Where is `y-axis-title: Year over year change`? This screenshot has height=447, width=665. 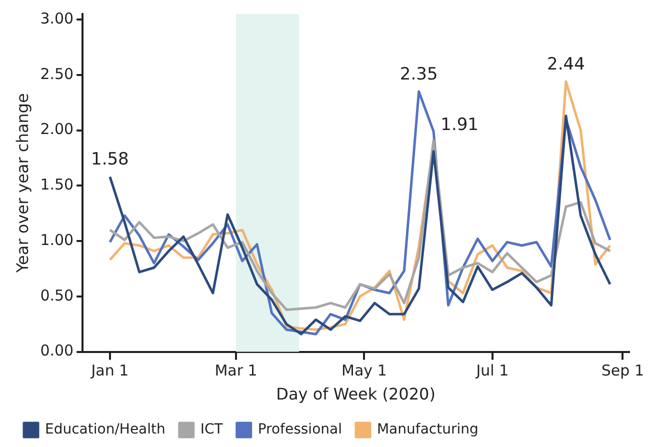
y-axis-title: Year over year change is located at coordinates (22, 183).